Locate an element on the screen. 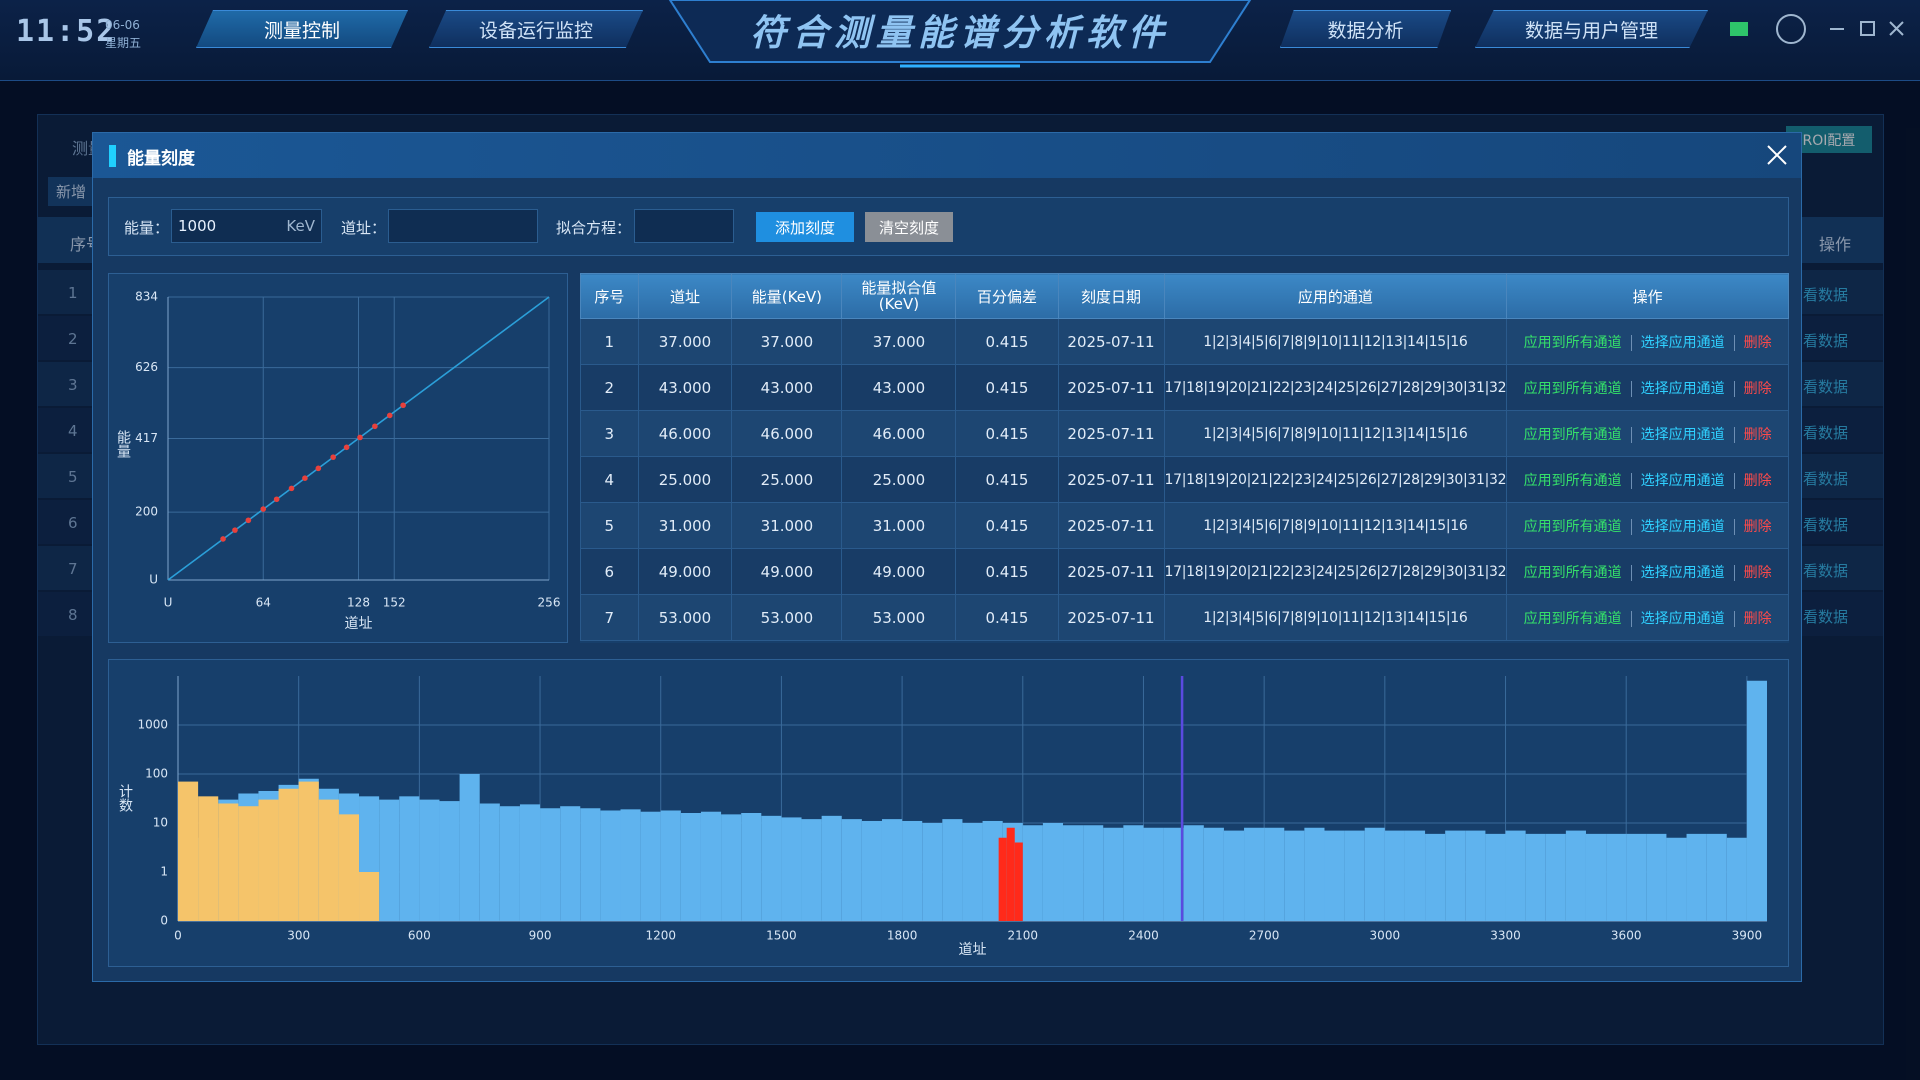  dialog-titlebar: 能量刻度 is located at coordinates (947, 155).